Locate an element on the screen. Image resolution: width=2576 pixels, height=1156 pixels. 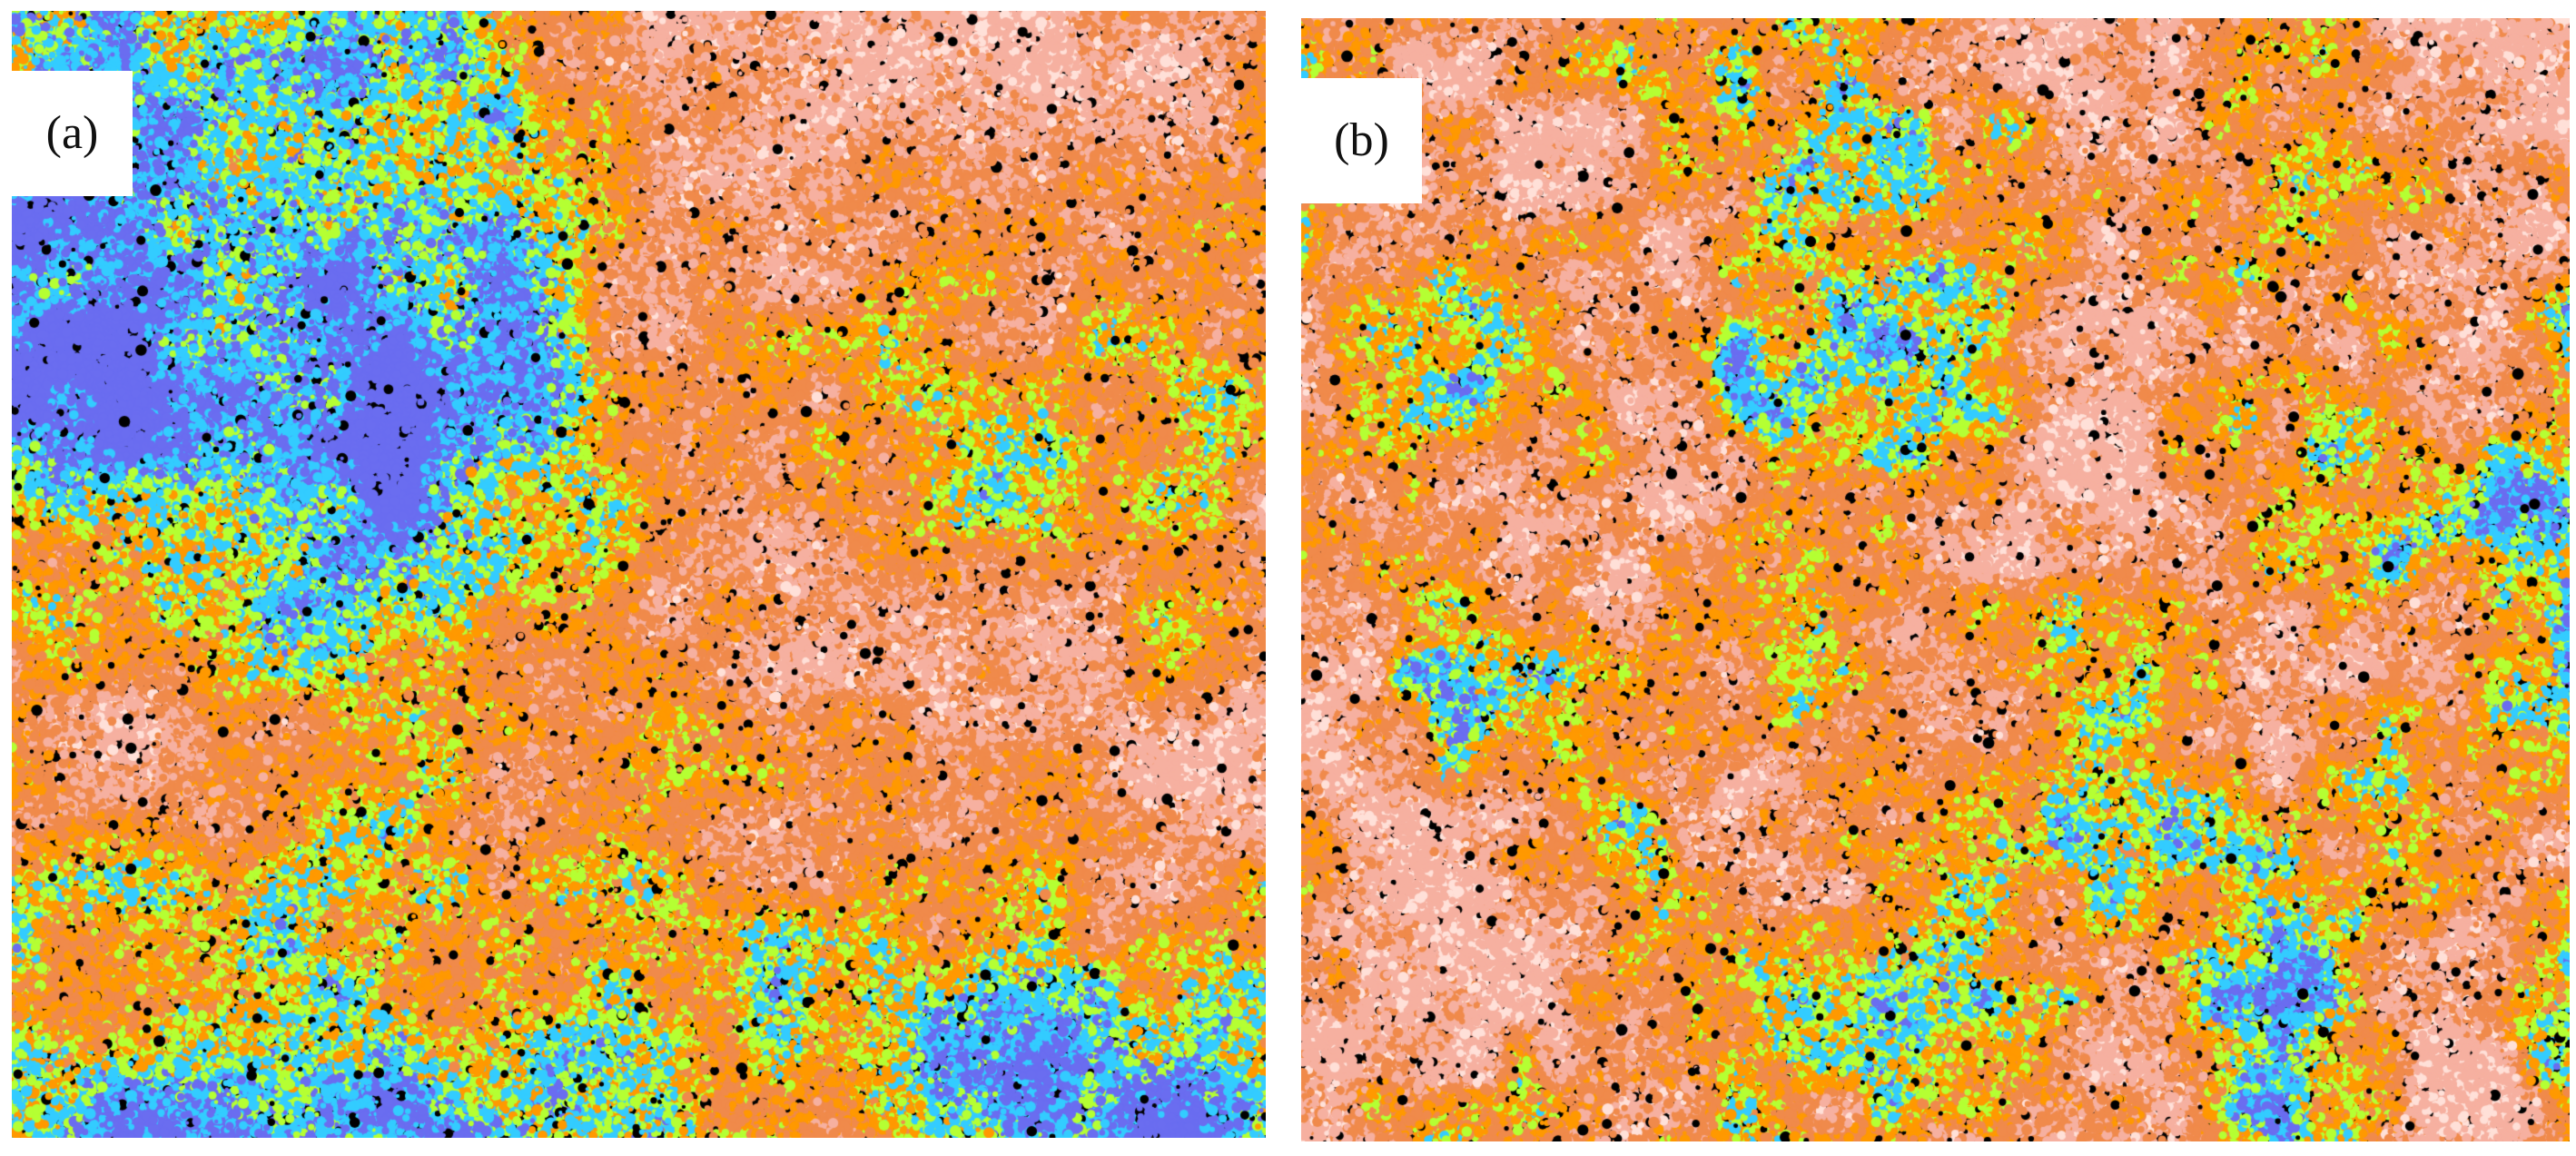
panel-label-box-b: (b) is located at coordinates (1361, 140).